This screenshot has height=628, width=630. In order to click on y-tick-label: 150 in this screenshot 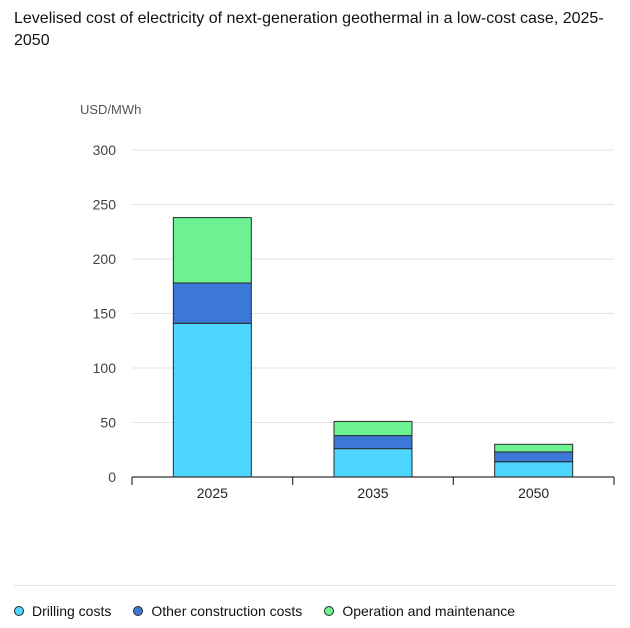, I will do `click(105, 314)`.